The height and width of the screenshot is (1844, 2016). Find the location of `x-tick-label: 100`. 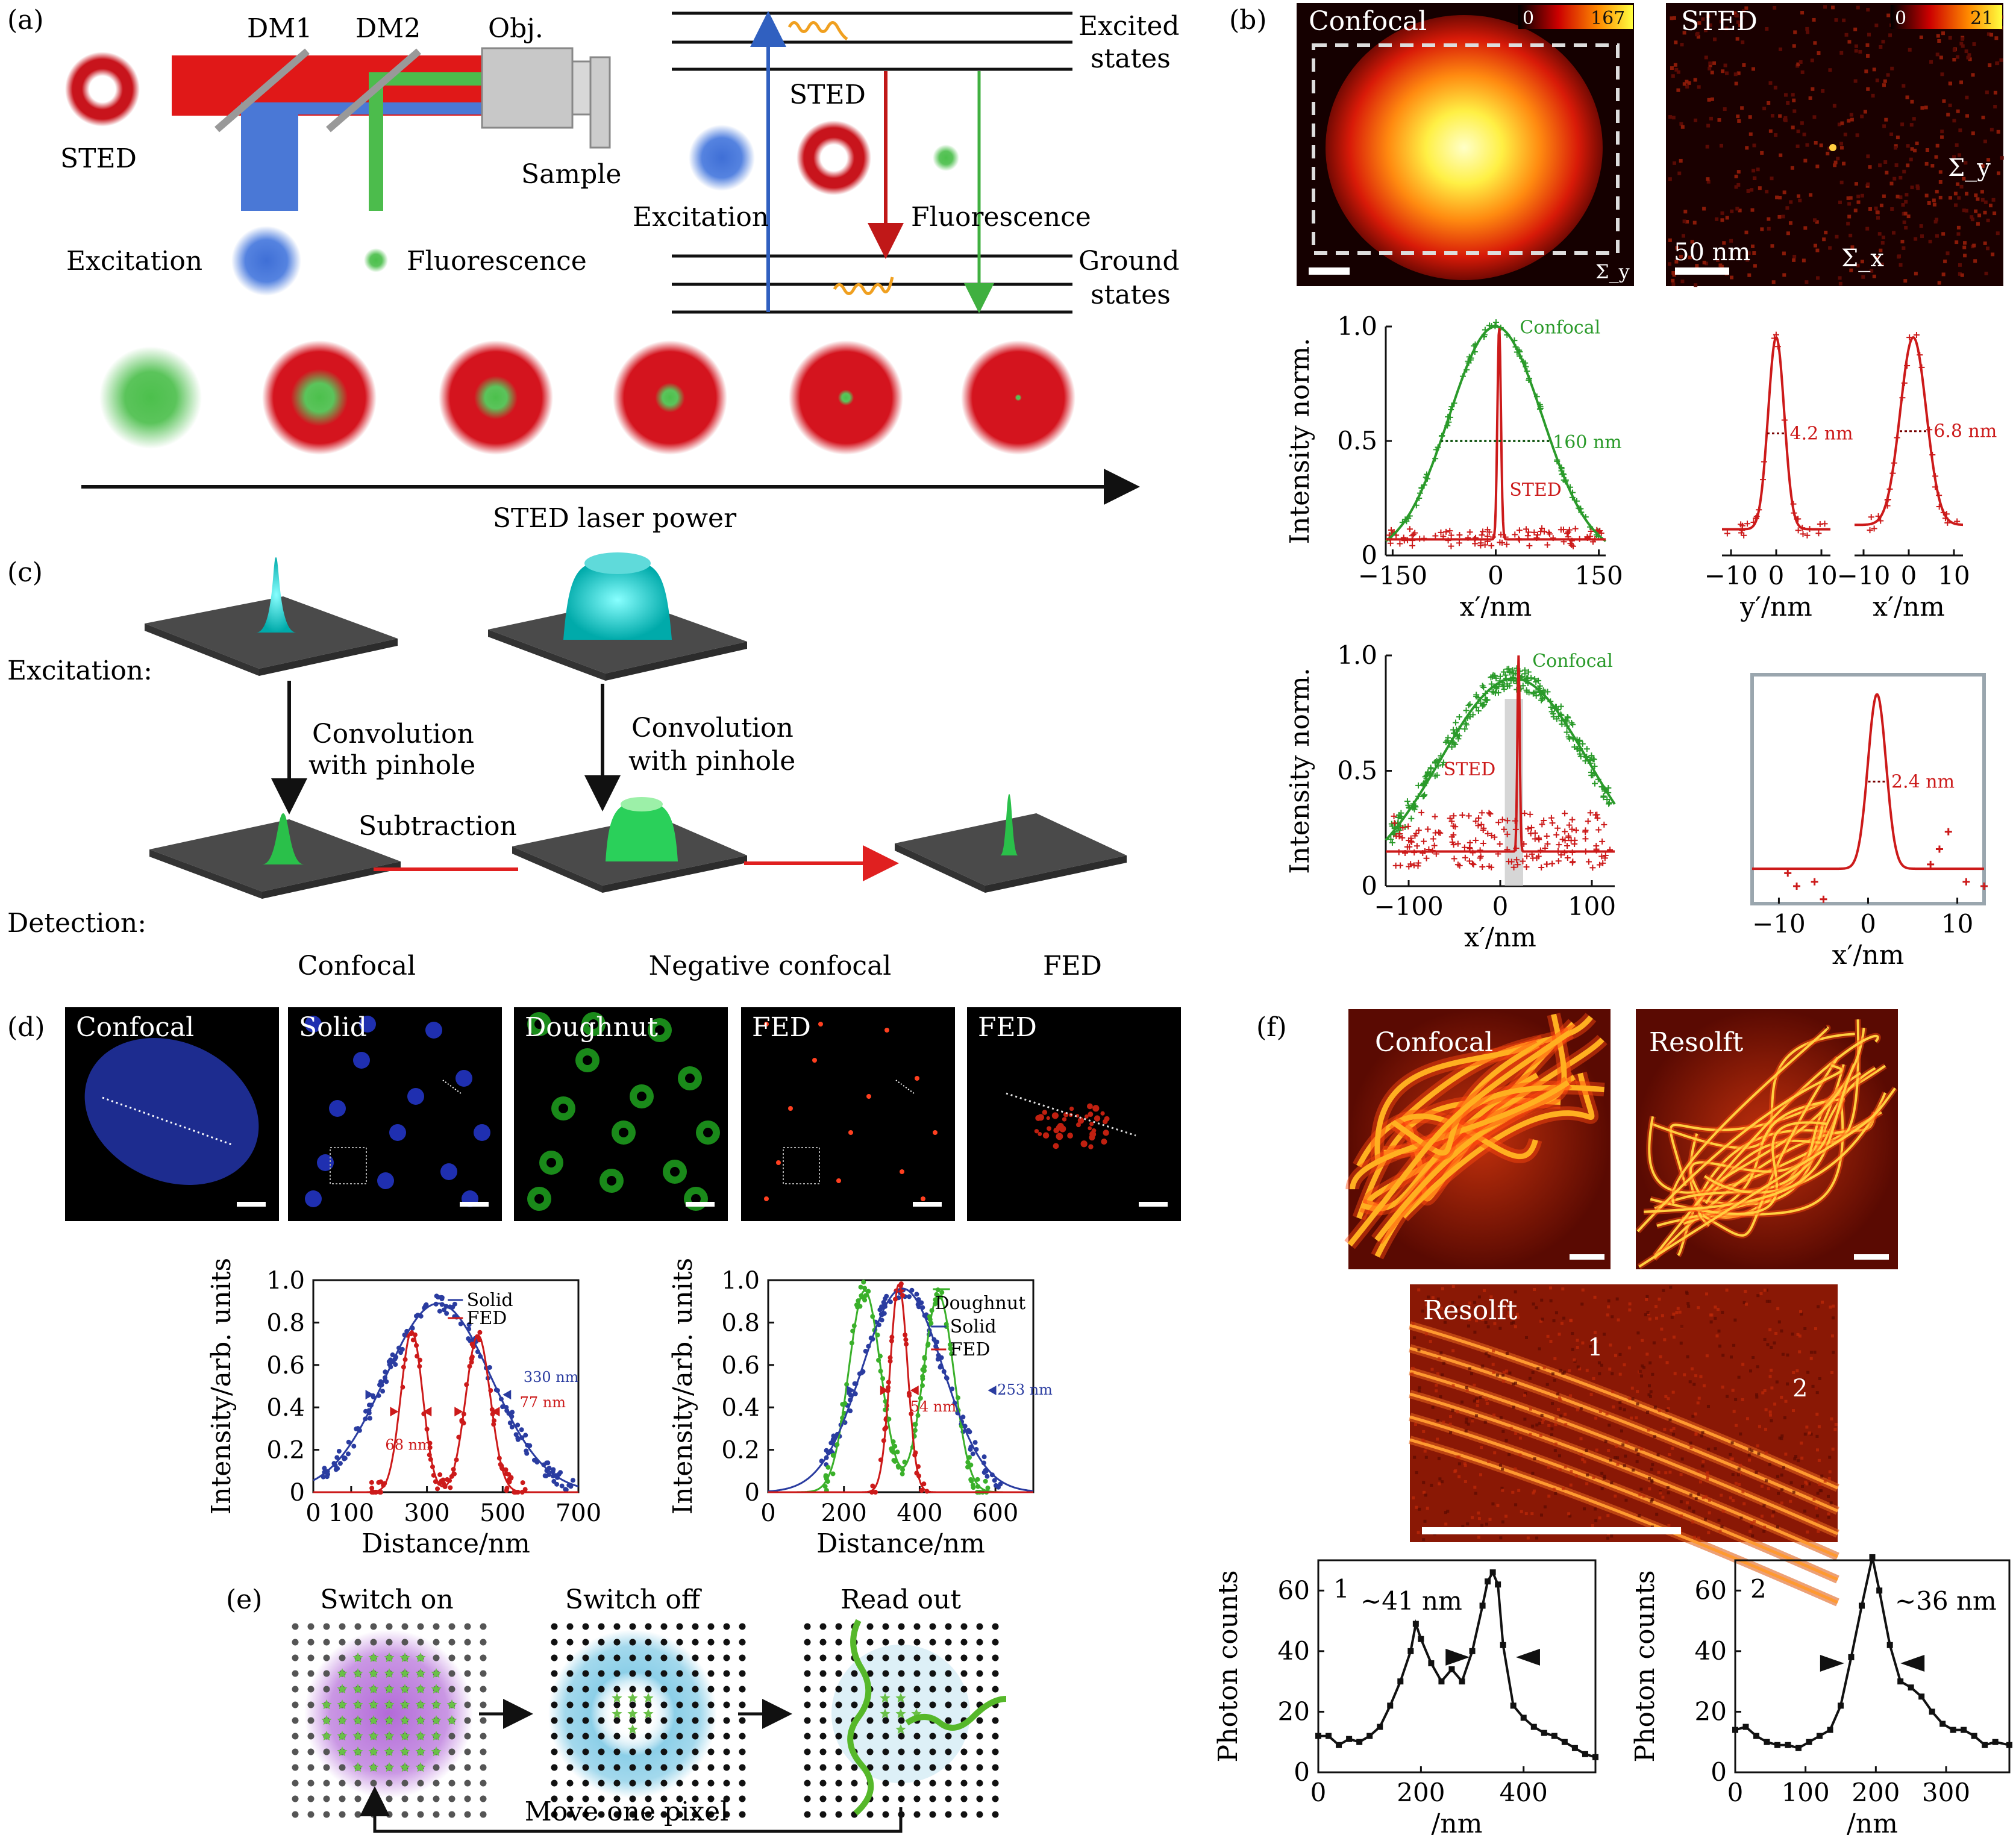

x-tick-label: 100 is located at coordinates (1806, 1792).